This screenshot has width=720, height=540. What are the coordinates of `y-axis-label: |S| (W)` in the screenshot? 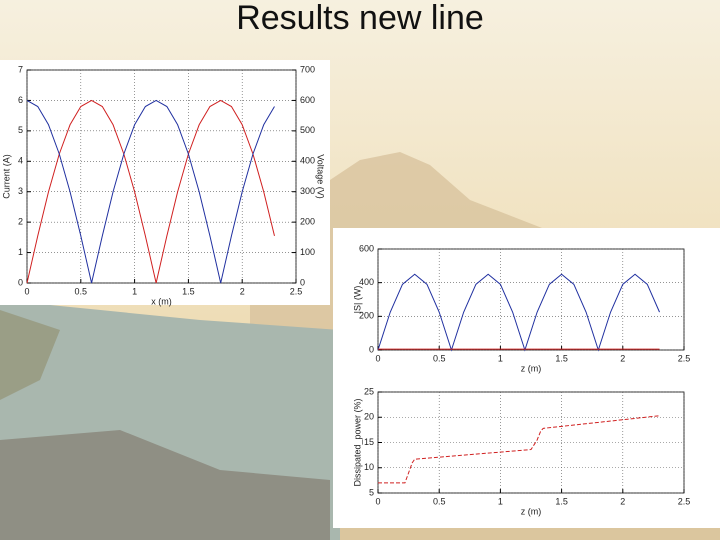 It's located at (357, 300).